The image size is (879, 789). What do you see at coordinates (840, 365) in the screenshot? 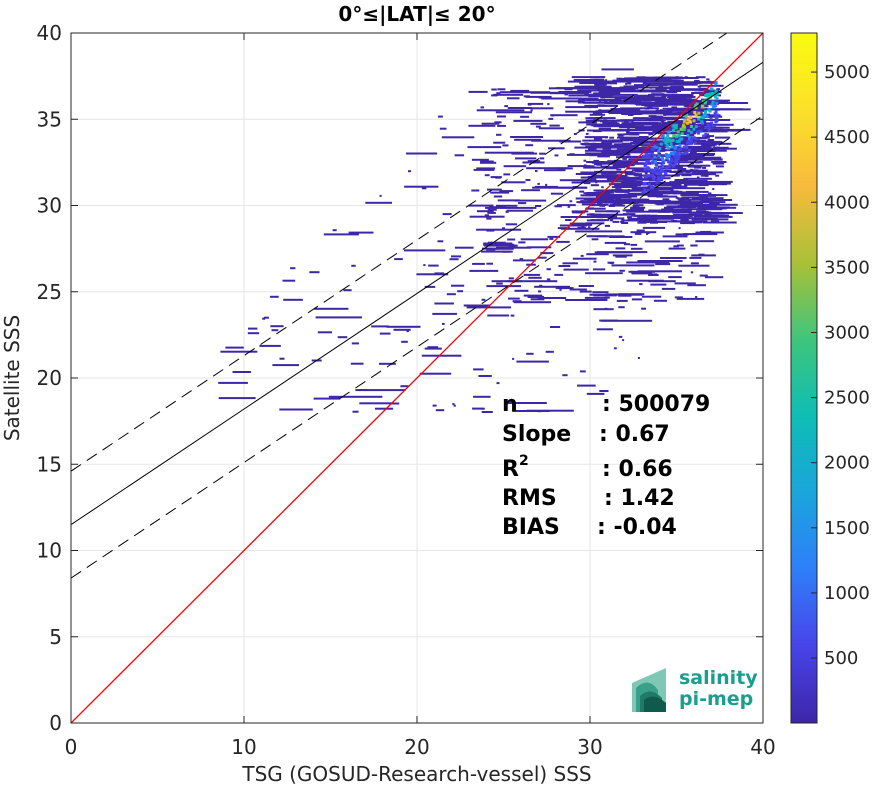
I see `colorbar-ticks: 500 1000 1500 2000 2500 3000 3500 4000 4500 5000` at bounding box center [840, 365].